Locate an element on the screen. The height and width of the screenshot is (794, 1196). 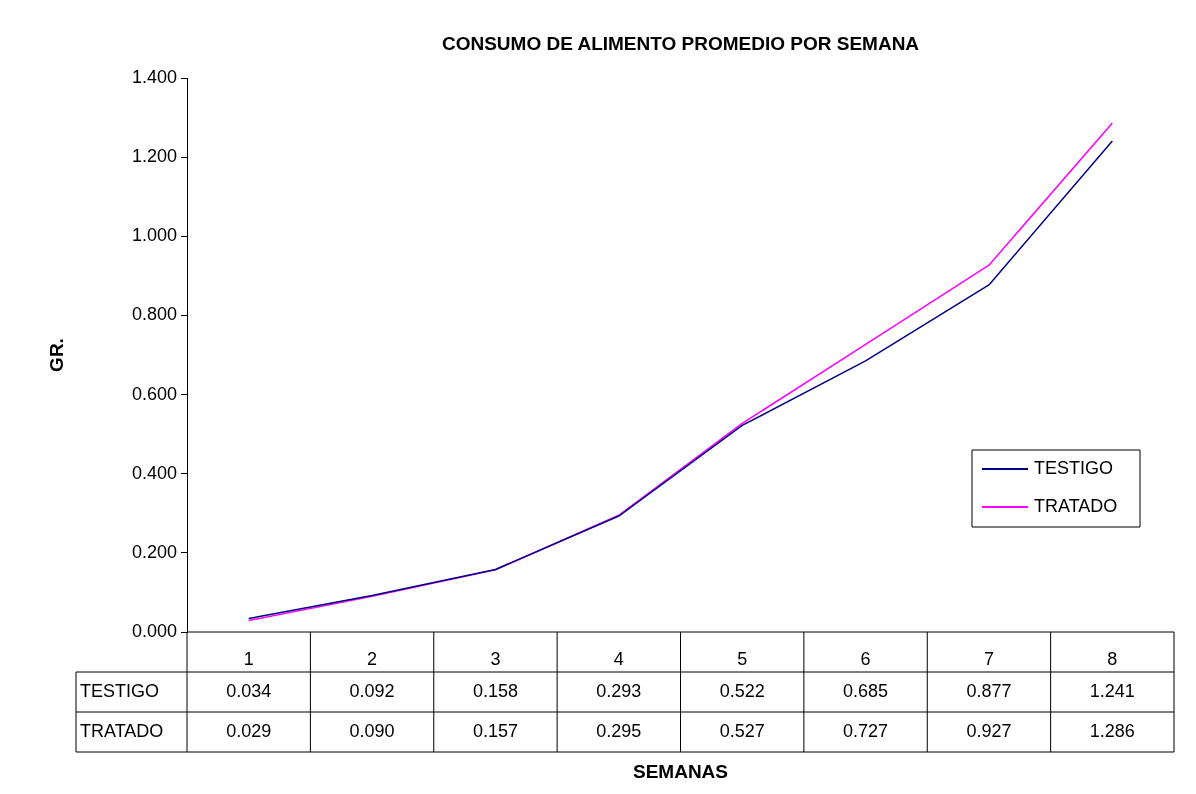
x-tick-label: 8 is located at coordinates (1112, 658).